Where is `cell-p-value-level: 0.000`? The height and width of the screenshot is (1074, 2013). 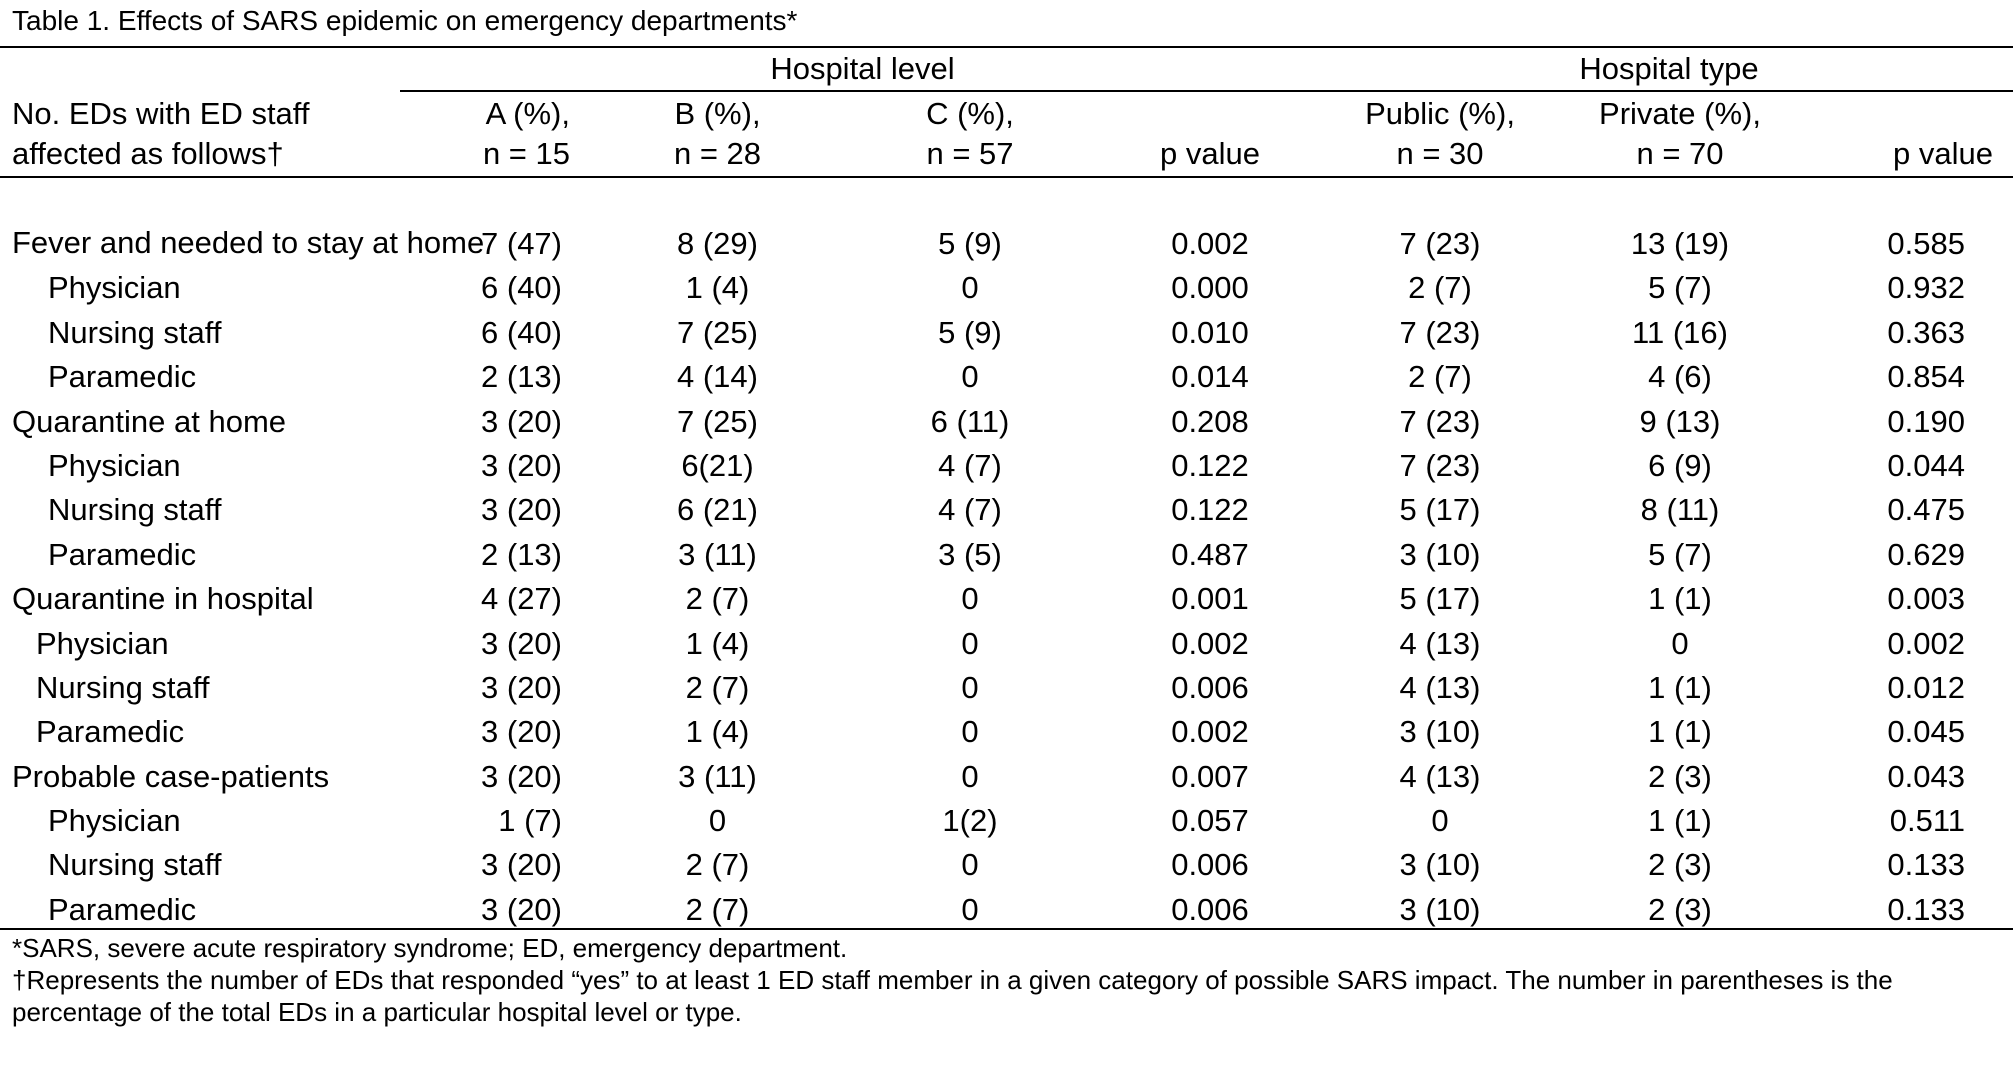
cell-p-value-level: 0.000 is located at coordinates (1210, 288).